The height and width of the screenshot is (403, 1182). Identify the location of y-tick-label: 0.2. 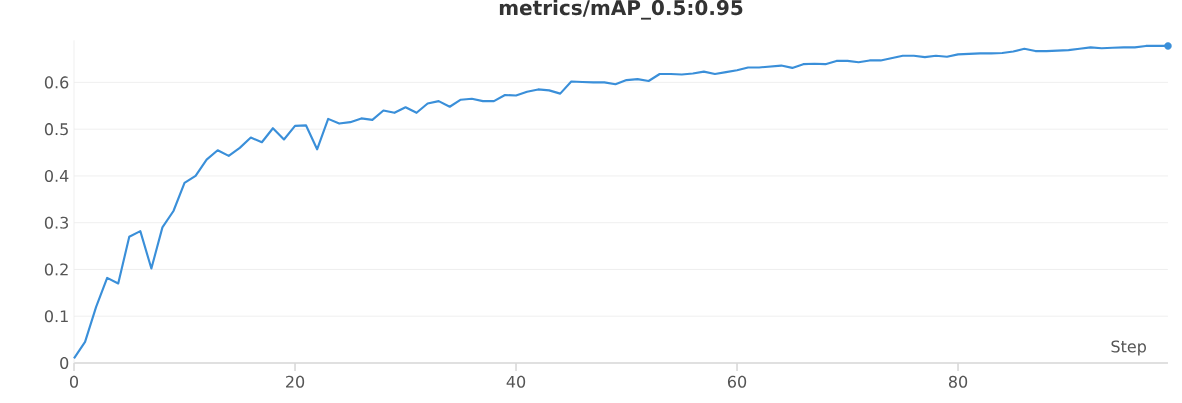
(56, 269).